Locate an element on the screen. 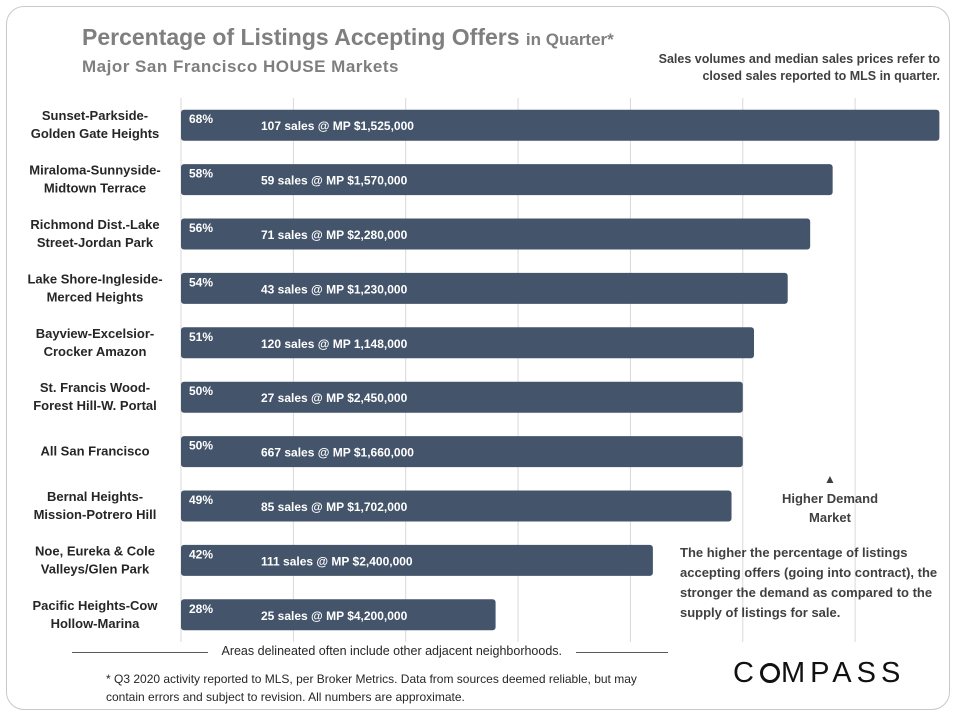 Image resolution: width=960 pixels, height=720 pixels. category-label: Mission-Potrero Hill is located at coordinates (95, 514).